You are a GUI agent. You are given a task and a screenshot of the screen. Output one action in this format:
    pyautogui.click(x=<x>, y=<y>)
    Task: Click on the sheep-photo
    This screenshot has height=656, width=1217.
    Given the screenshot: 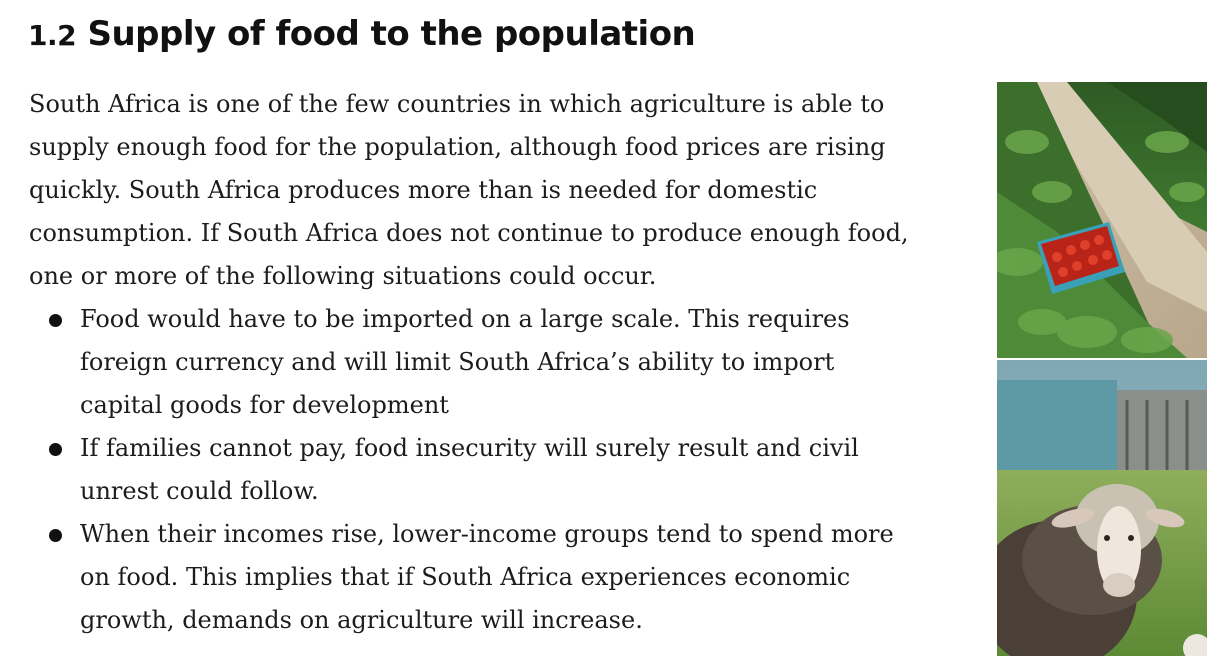 What is the action you would take?
    pyautogui.click(x=1102, y=508)
    